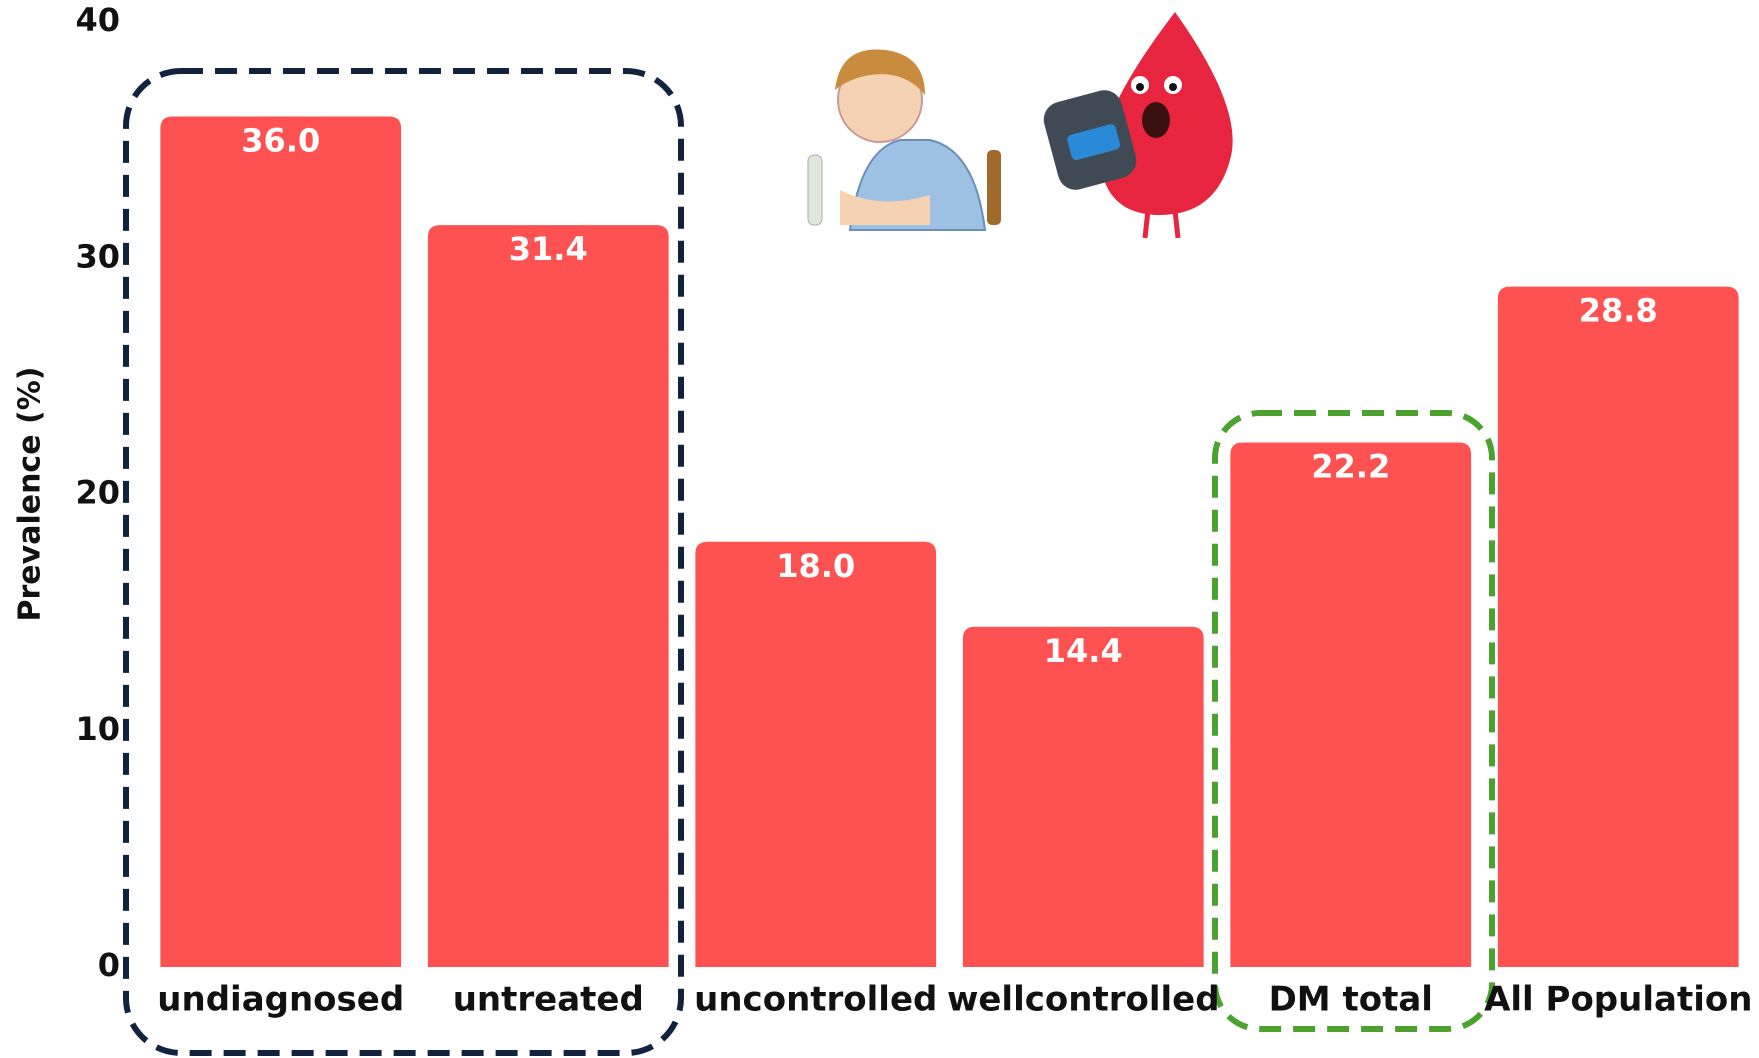  What do you see at coordinates (97, 256) in the screenshot?
I see `y-tick-label: 30` at bounding box center [97, 256].